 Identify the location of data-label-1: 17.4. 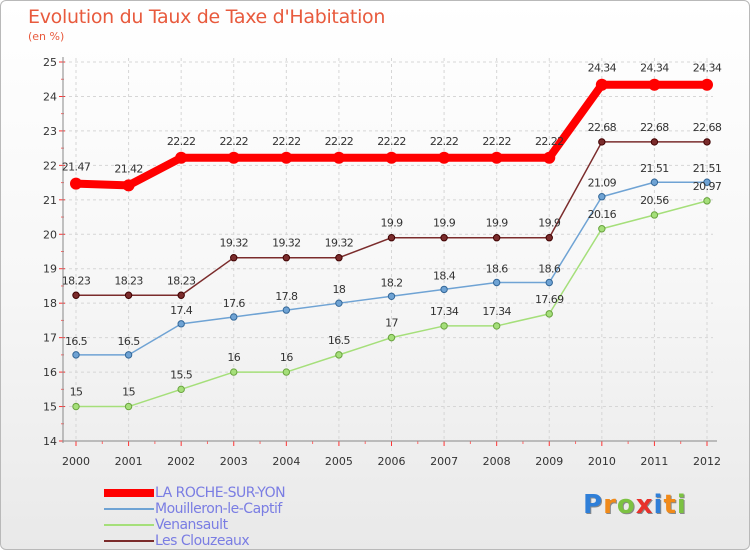
(181, 310).